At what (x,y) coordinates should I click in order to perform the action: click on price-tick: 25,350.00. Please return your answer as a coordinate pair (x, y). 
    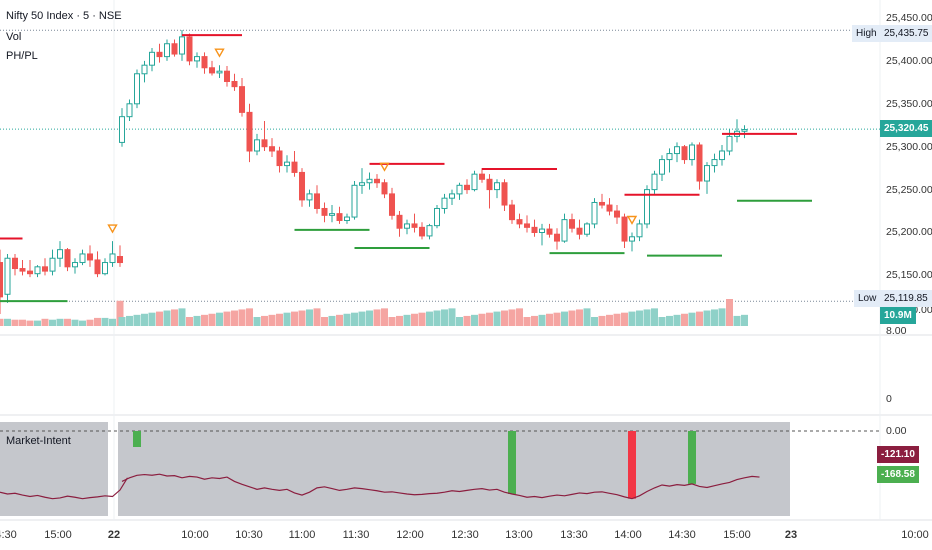
    Looking at the image, I should click on (909, 104).